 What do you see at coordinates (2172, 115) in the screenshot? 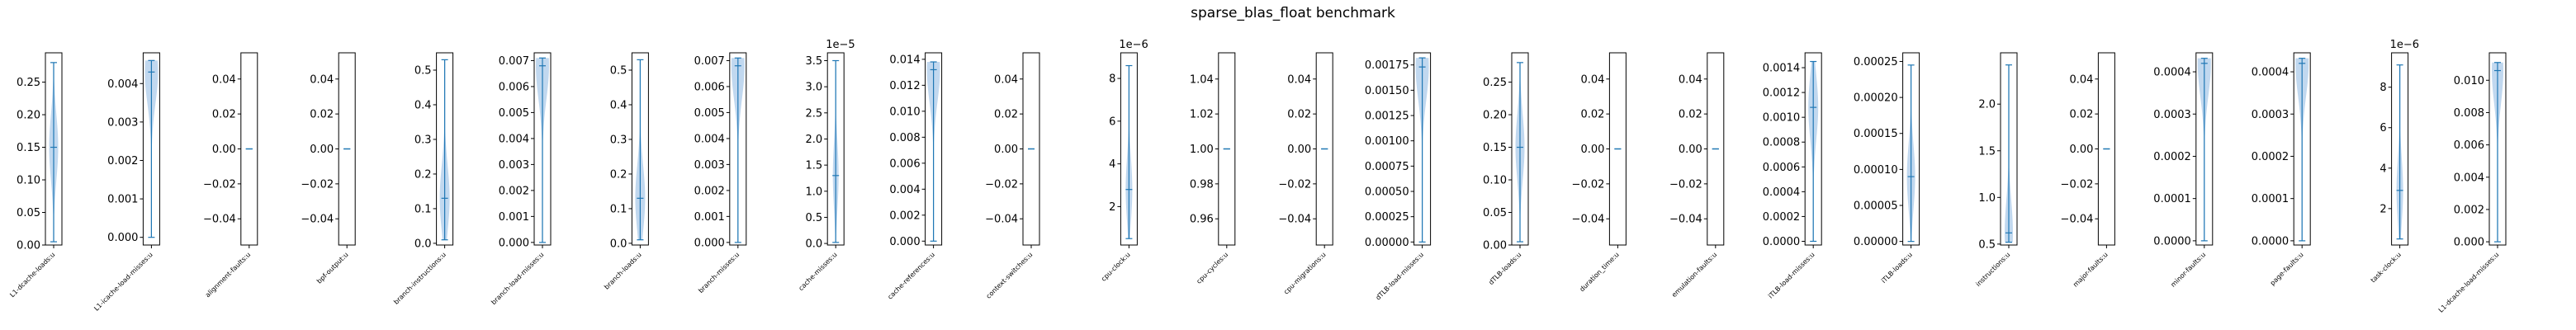
I see `y-tick-label: 0.0003` at bounding box center [2172, 115].